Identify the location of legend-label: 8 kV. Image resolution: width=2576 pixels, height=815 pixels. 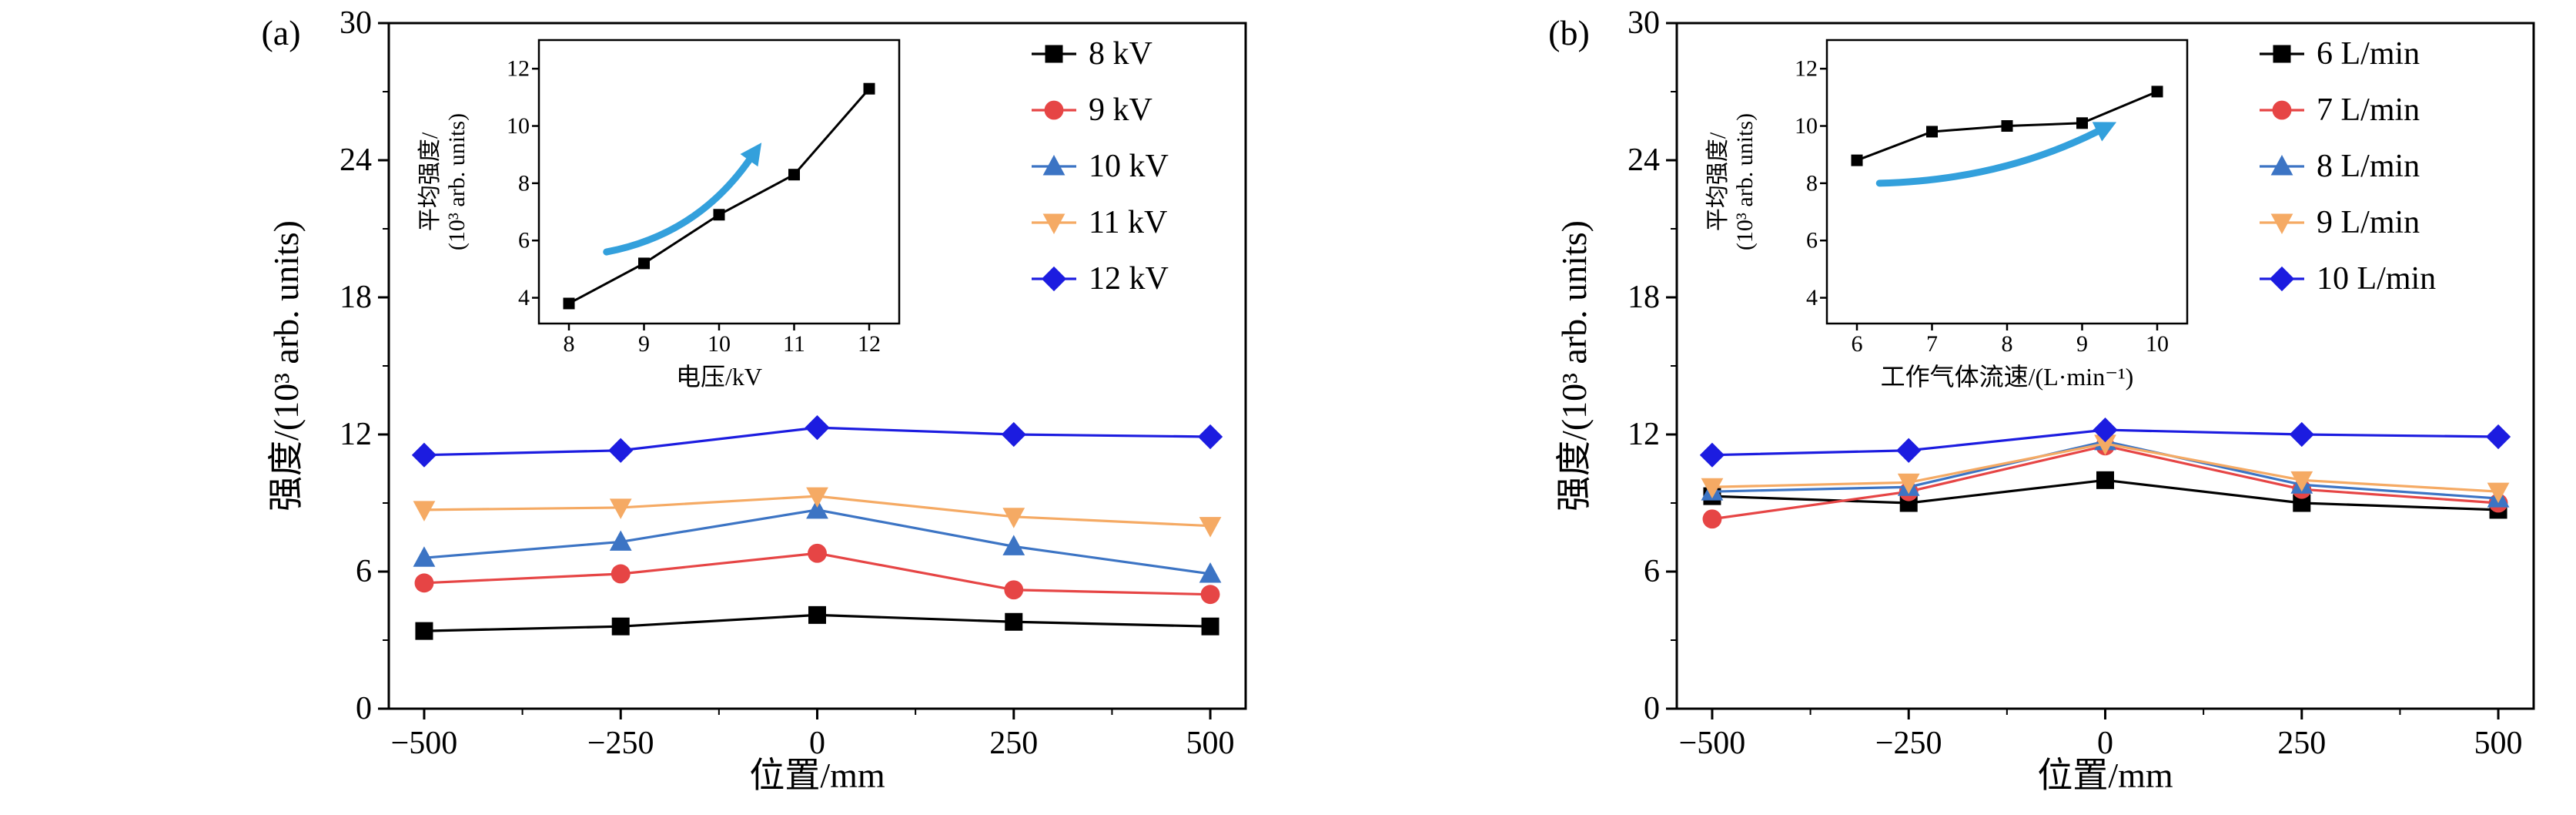
(1121, 54).